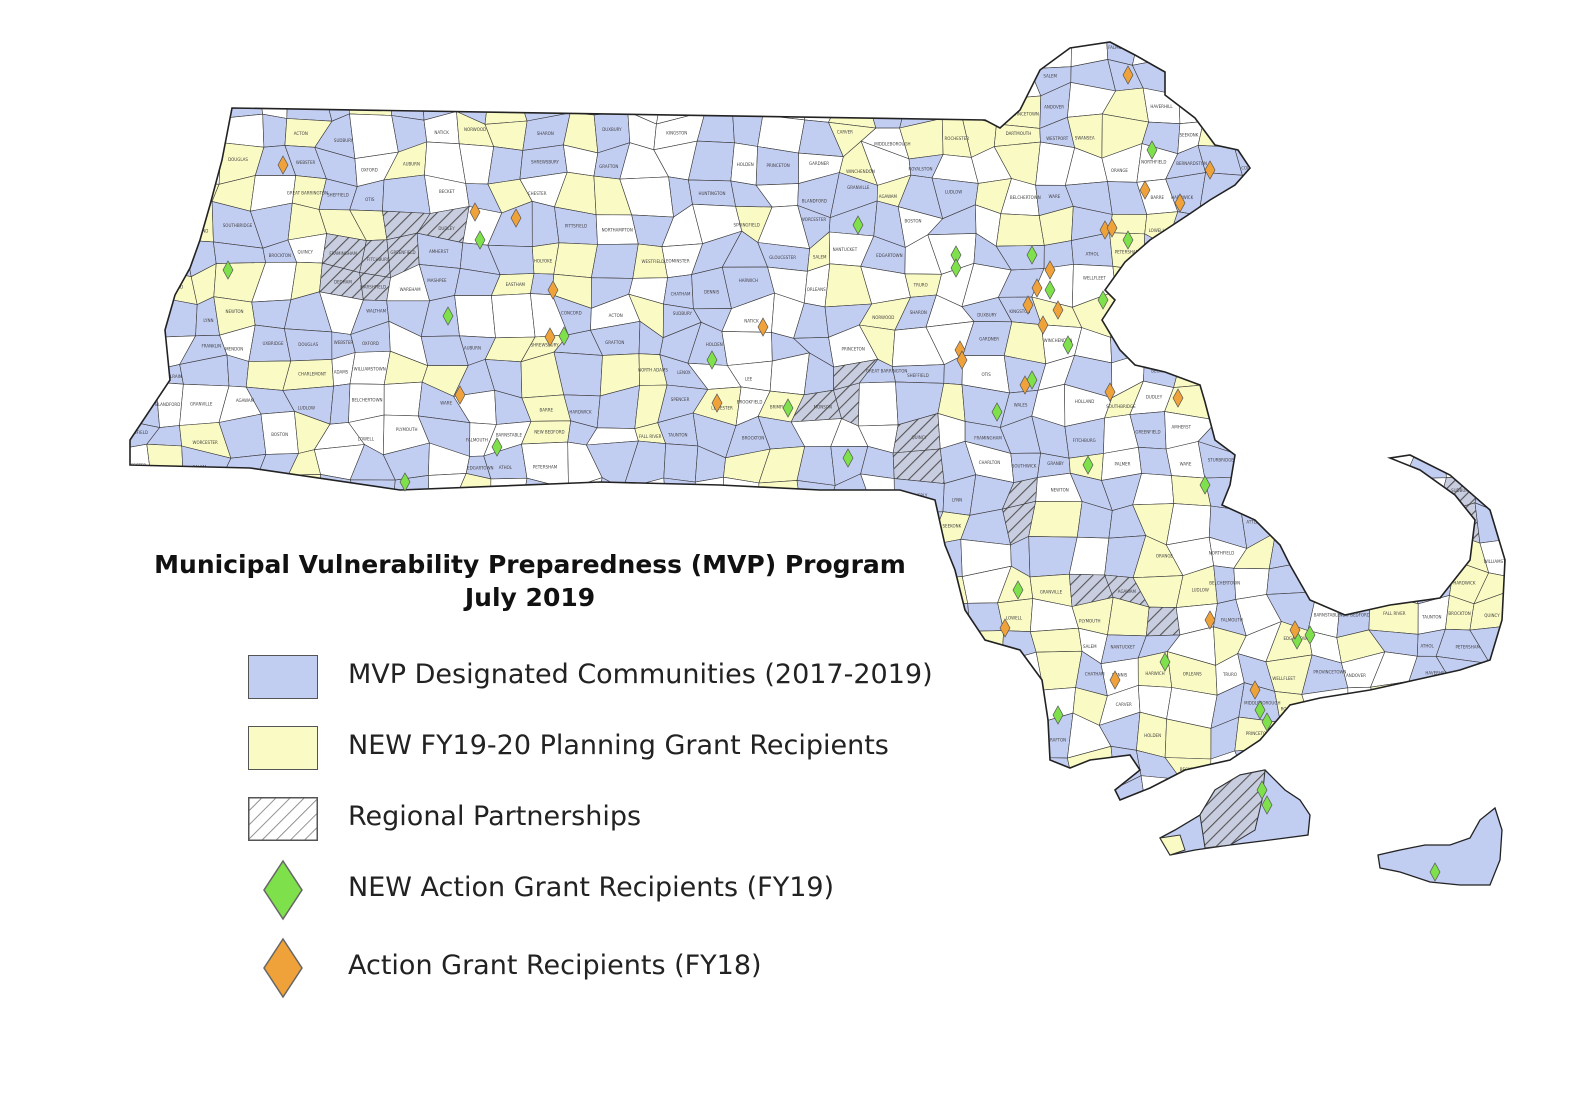  Describe the element at coordinates (617, 229) in the screenshot. I see `town-name-label: NORTHAMPTON` at that location.